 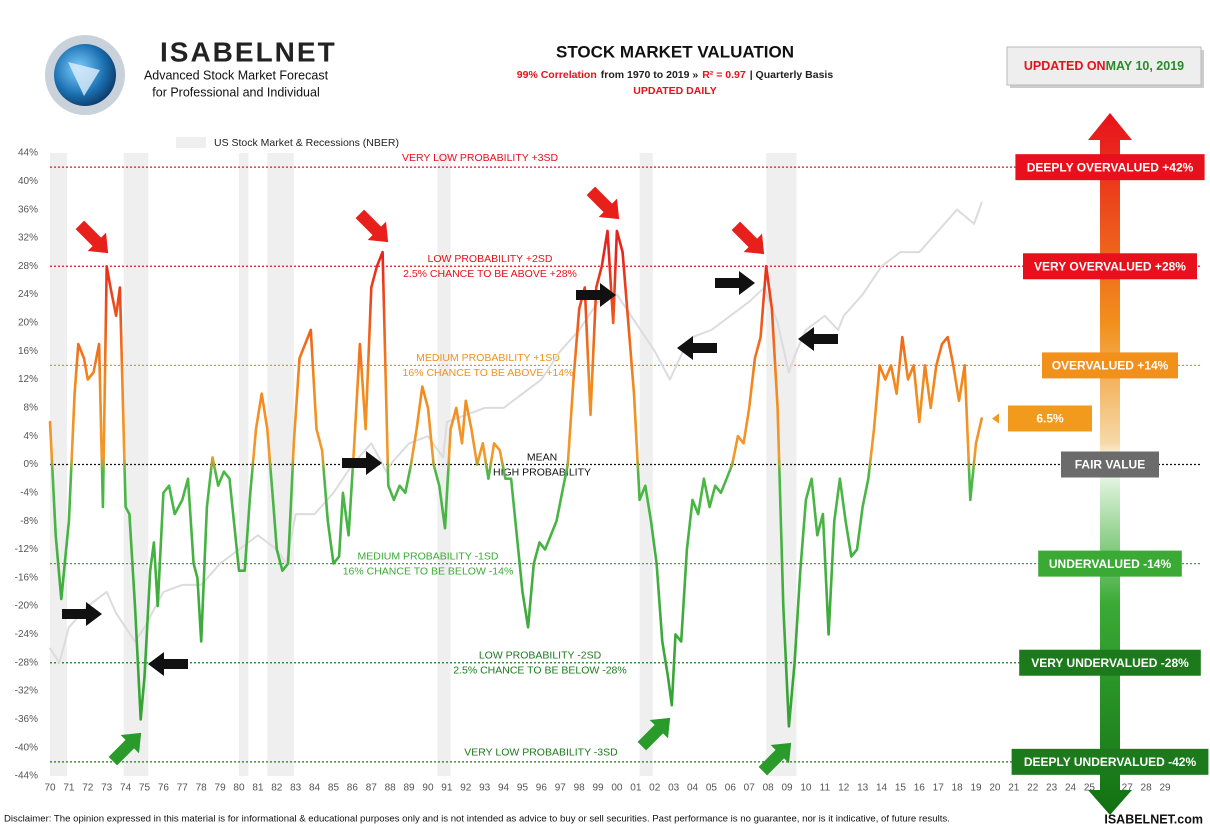 What do you see at coordinates (1052, 788) in the screenshot?
I see `x-tick-label: 23` at bounding box center [1052, 788].